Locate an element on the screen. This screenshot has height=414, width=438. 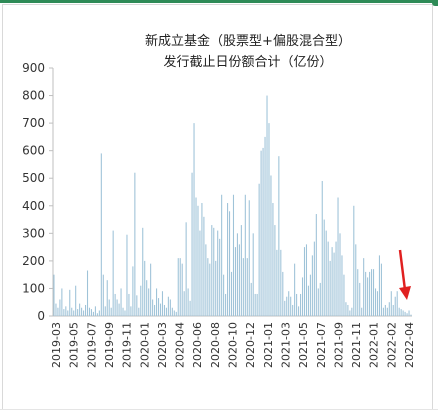
x-tick-label: 2022-02 is located at coordinates (391, 345).